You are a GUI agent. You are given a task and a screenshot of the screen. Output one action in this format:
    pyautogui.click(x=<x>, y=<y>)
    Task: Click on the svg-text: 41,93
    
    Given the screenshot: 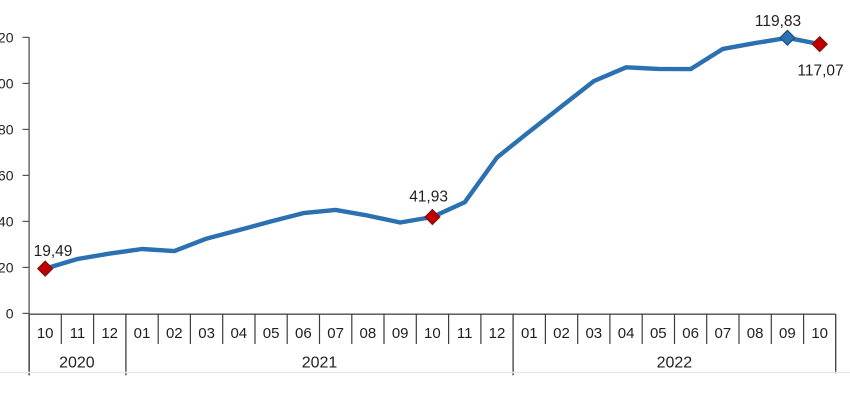 What is the action you would take?
    pyautogui.click(x=428, y=197)
    